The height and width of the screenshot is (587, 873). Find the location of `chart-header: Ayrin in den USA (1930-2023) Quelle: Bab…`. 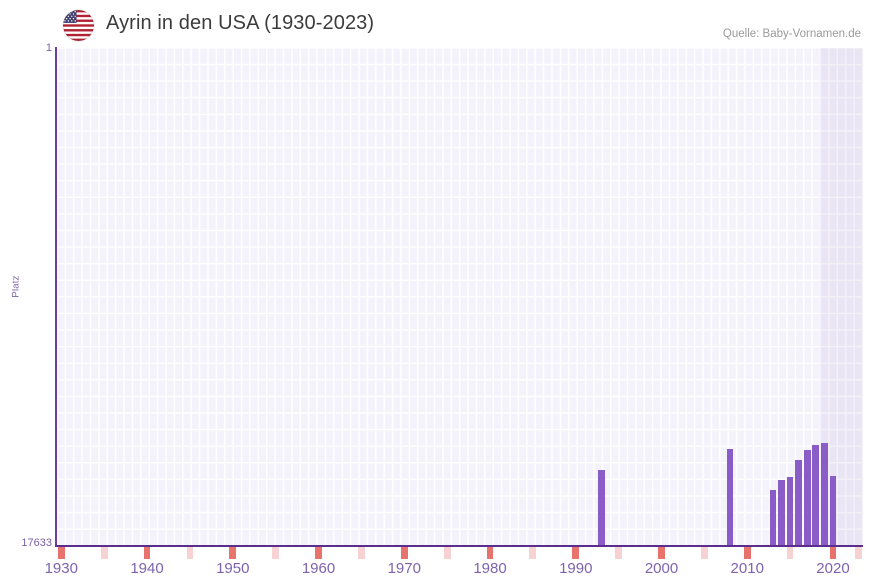

chart-header: Ayrin in den USA (1930-2023) Quelle: Bab… is located at coordinates (436, 24).